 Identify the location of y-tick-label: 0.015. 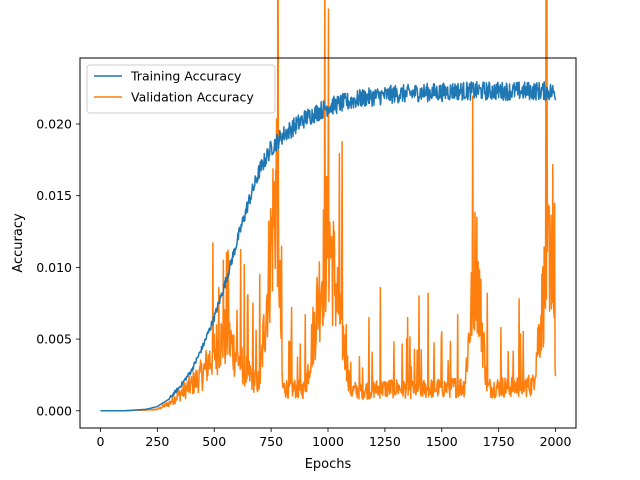
(54, 195).